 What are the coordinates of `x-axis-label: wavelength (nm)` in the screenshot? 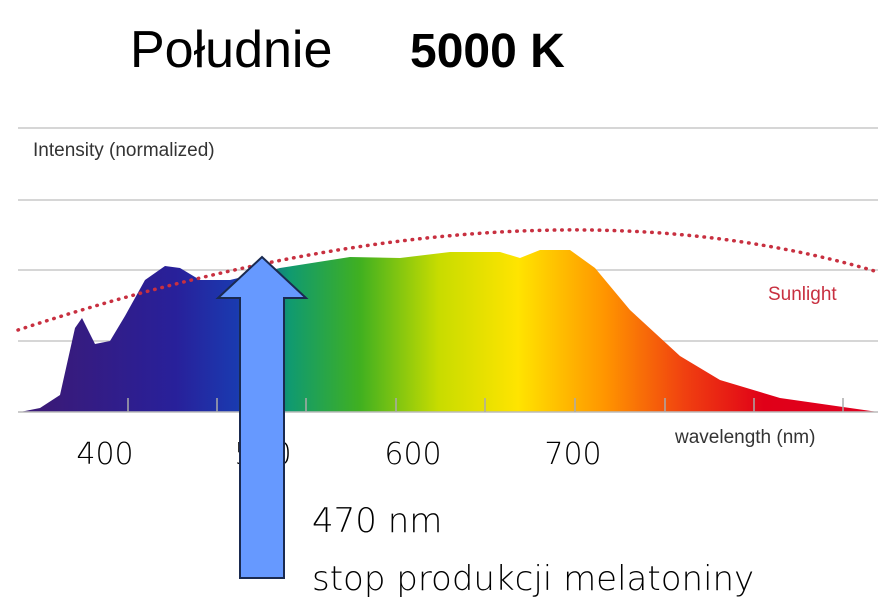 It's located at (744, 437).